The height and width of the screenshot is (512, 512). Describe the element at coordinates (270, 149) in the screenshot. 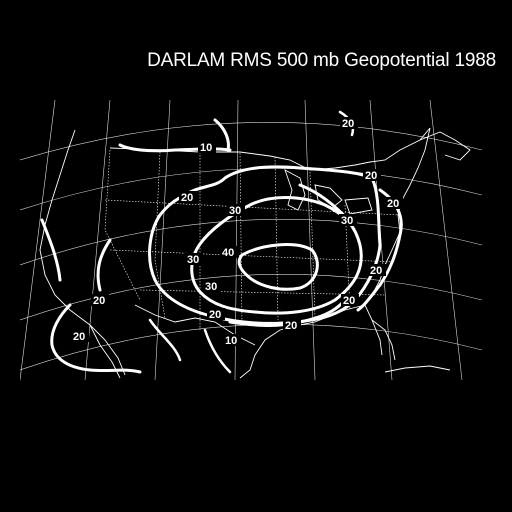

I see `us-canada-border` at that location.